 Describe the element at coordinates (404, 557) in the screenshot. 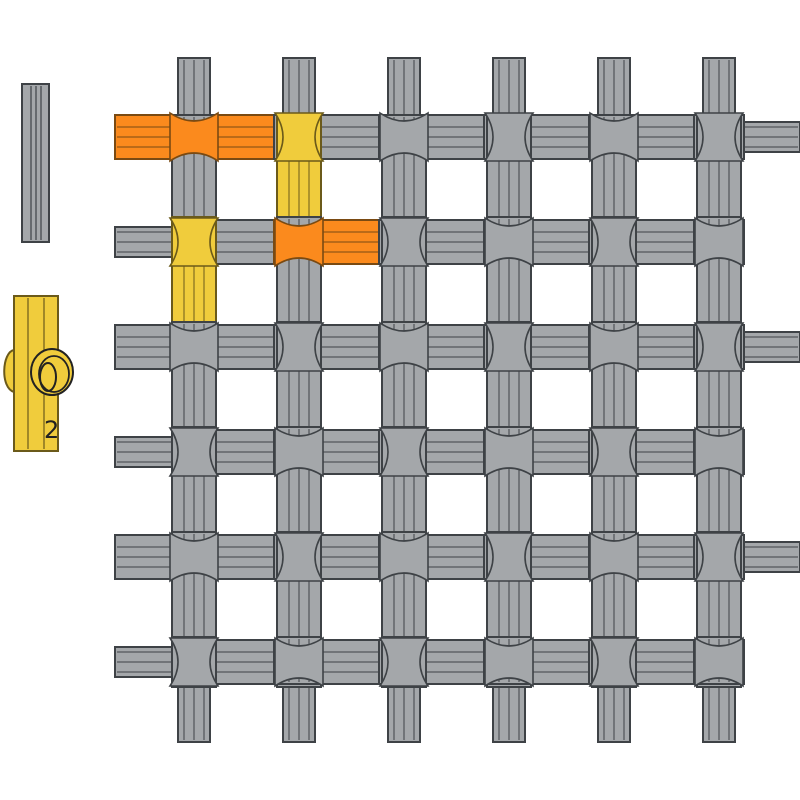

I see `joint-r4-c2` at that location.